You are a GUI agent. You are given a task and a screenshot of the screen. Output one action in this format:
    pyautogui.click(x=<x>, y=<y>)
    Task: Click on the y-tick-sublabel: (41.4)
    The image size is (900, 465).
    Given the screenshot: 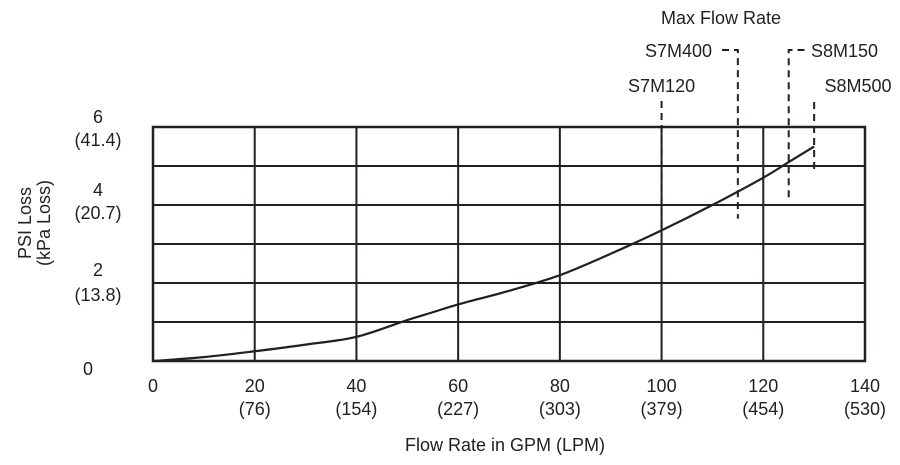 What is the action you would take?
    pyautogui.click(x=97, y=140)
    